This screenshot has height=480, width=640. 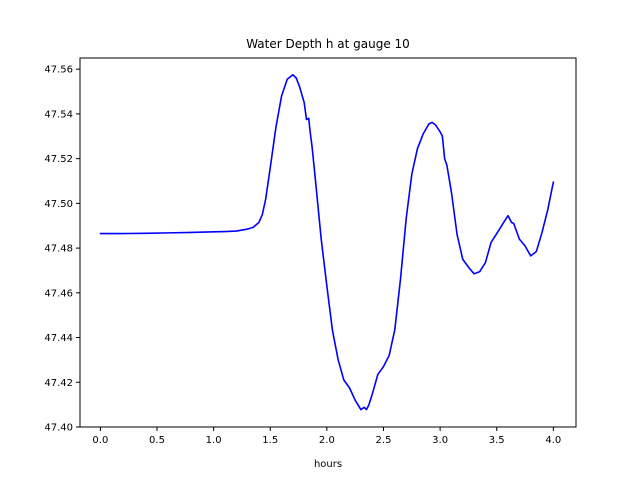 What do you see at coordinates (58, 249) in the screenshot?
I see `y-tick-label: 47.48` at bounding box center [58, 249].